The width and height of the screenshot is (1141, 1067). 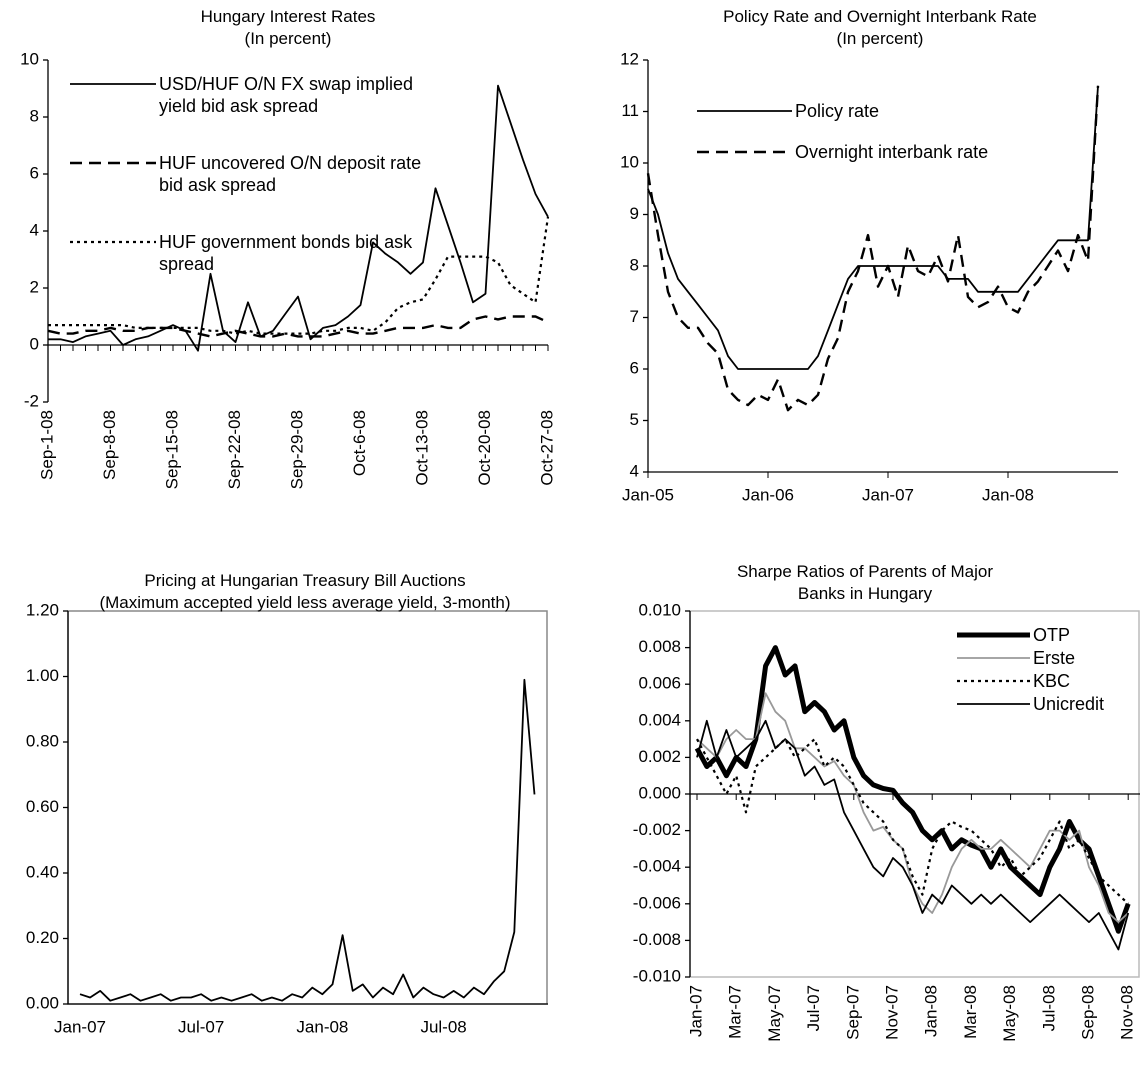 I want to click on y-tick-label: 0.40, so click(x=42, y=871).